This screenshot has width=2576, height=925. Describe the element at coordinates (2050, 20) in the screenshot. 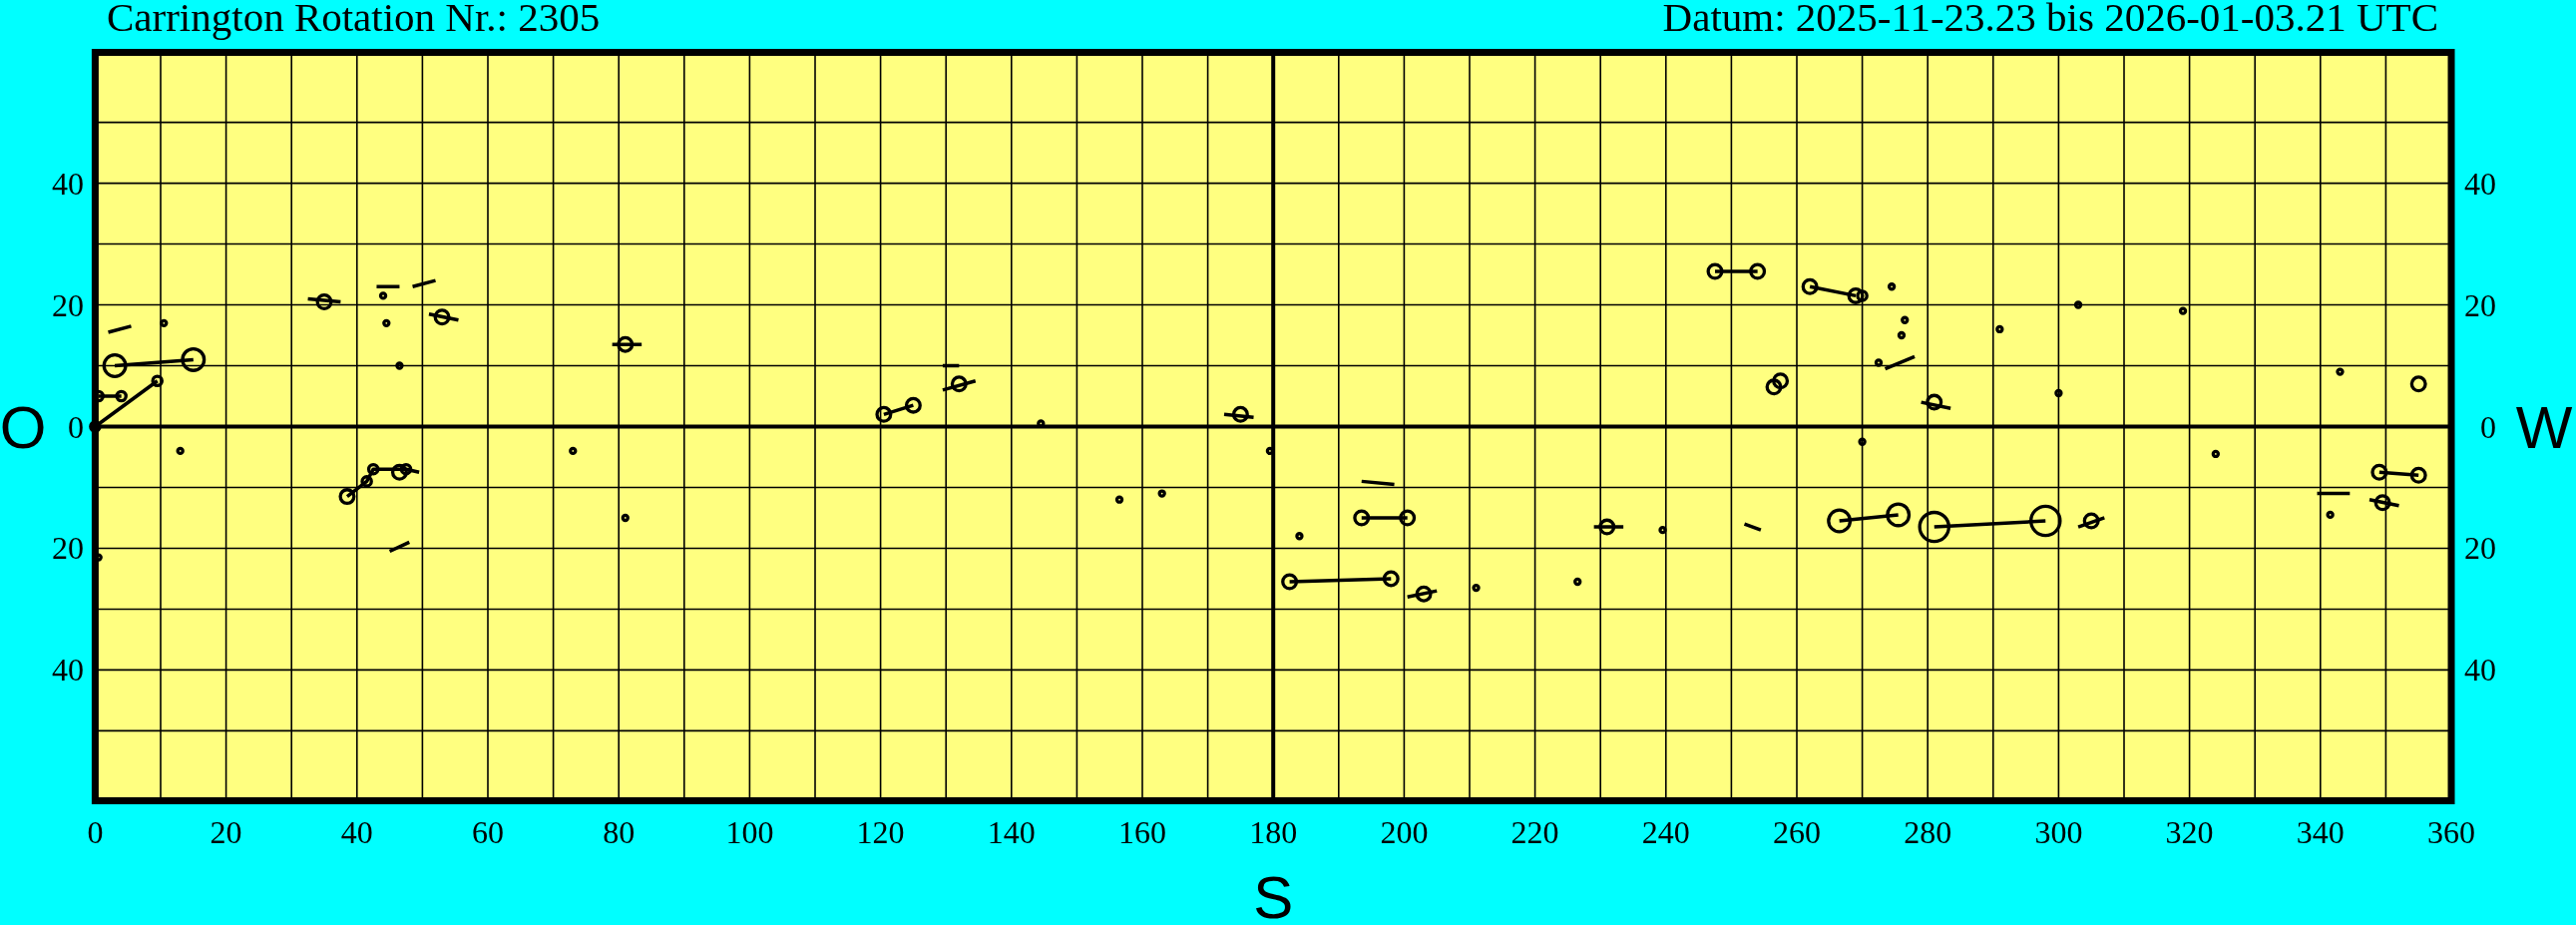

I see `chart-subtitle: Datum: 2025-11-23.23 bis 2026-01-03.21 UTC` at that location.